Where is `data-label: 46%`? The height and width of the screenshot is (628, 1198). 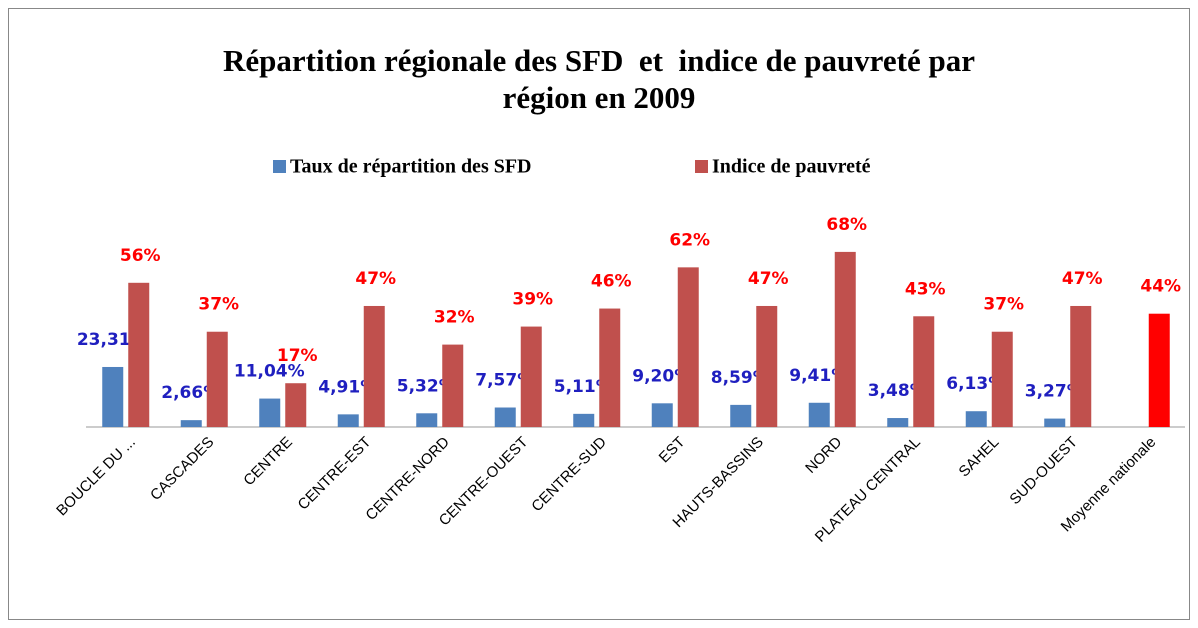
data-label: 46% is located at coordinates (611, 282).